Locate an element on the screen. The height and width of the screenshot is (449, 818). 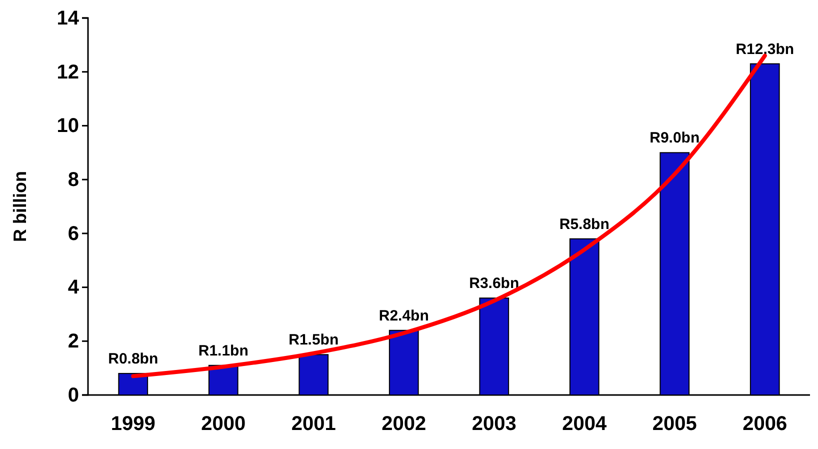
data-label: R5.8bn is located at coordinates (584, 224).